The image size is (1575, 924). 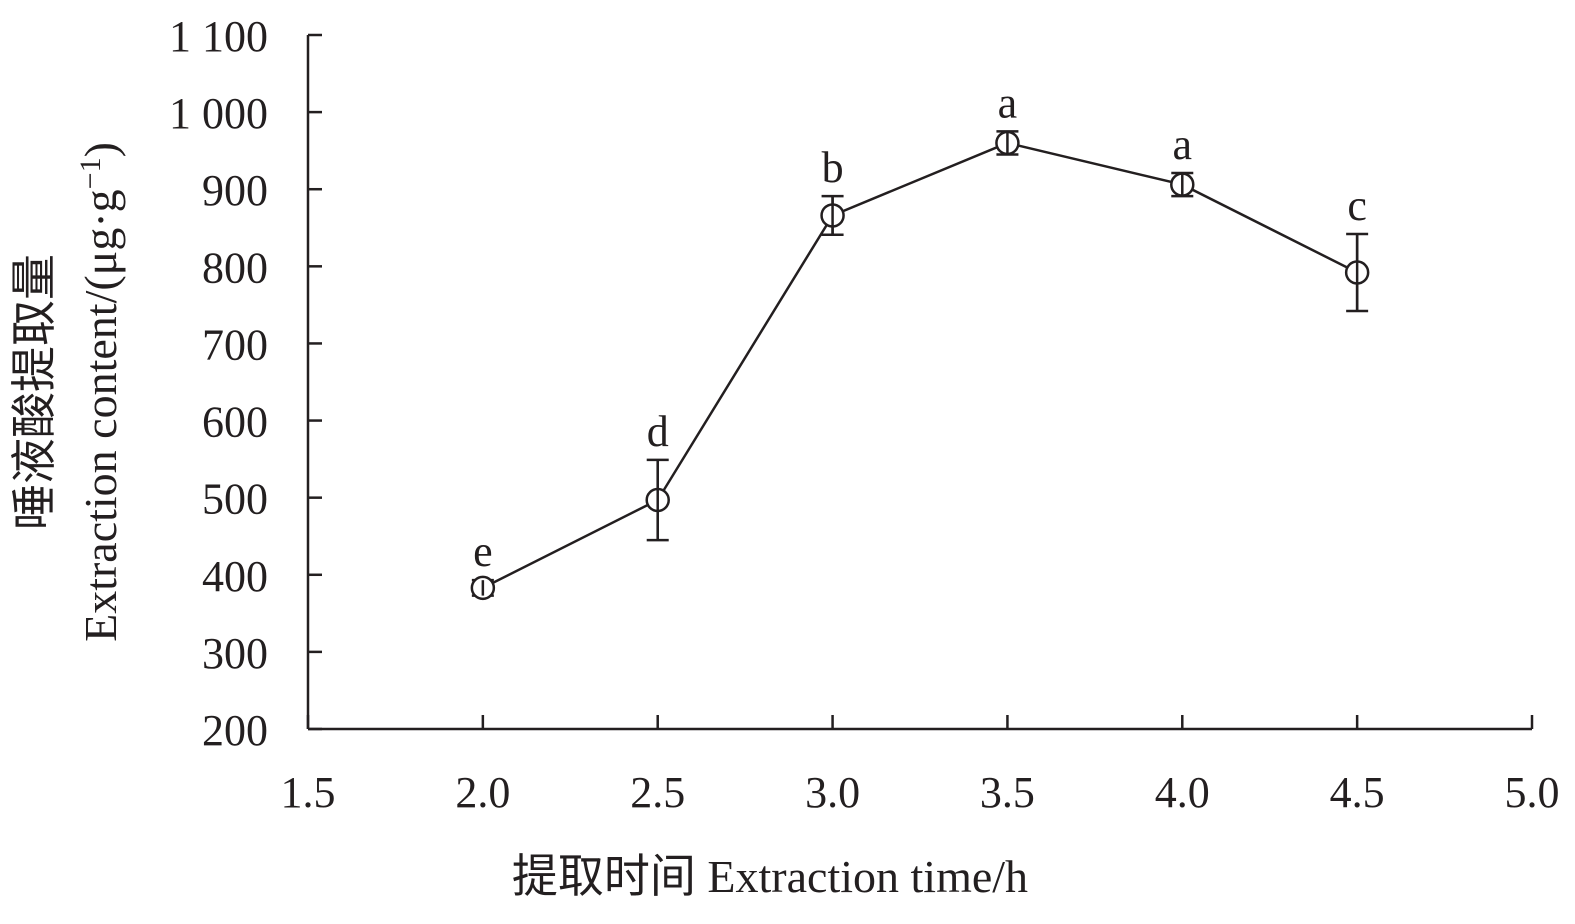 I want to click on x-tick-label: 3.5, so click(x=1007, y=792).